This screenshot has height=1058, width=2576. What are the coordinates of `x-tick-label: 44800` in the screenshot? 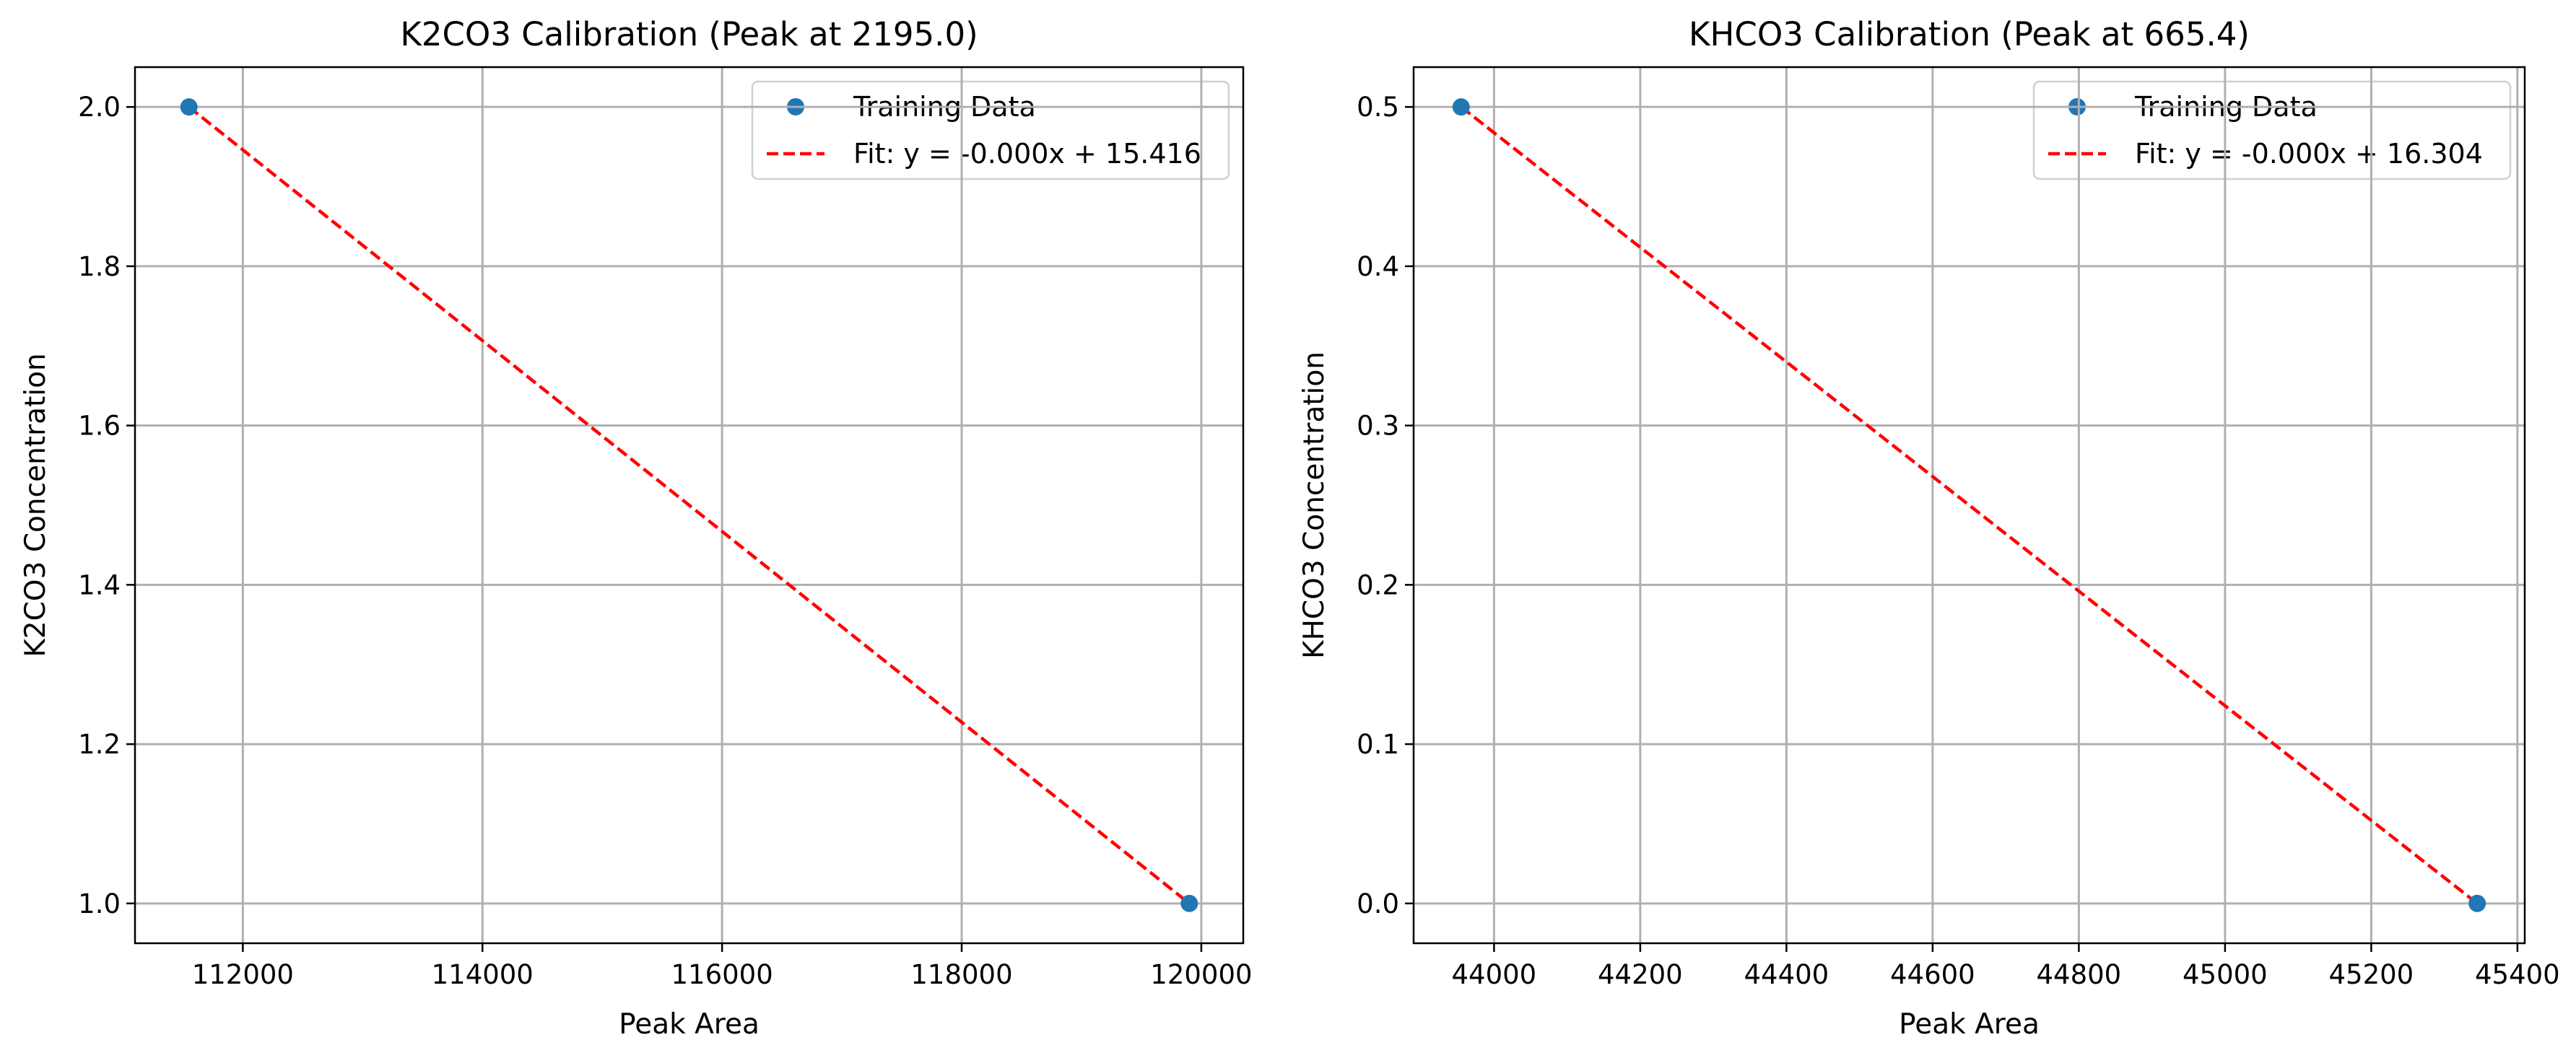 It's located at (2079, 974).